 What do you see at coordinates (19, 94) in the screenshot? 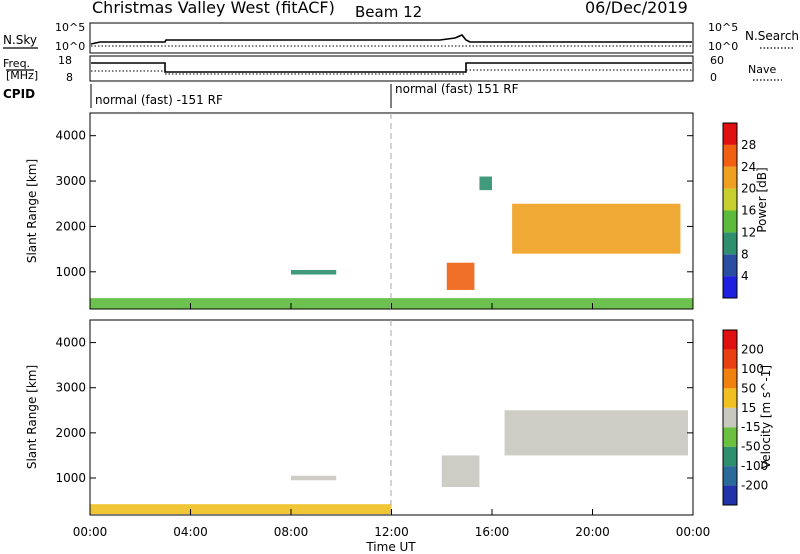
I see `cpid-label: CPID` at bounding box center [19, 94].